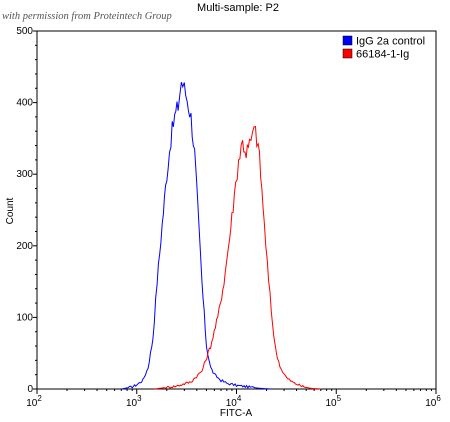  Describe the element at coordinates (333, 401) in the screenshot. I see `x-tick-label: 10⁵` at that location.